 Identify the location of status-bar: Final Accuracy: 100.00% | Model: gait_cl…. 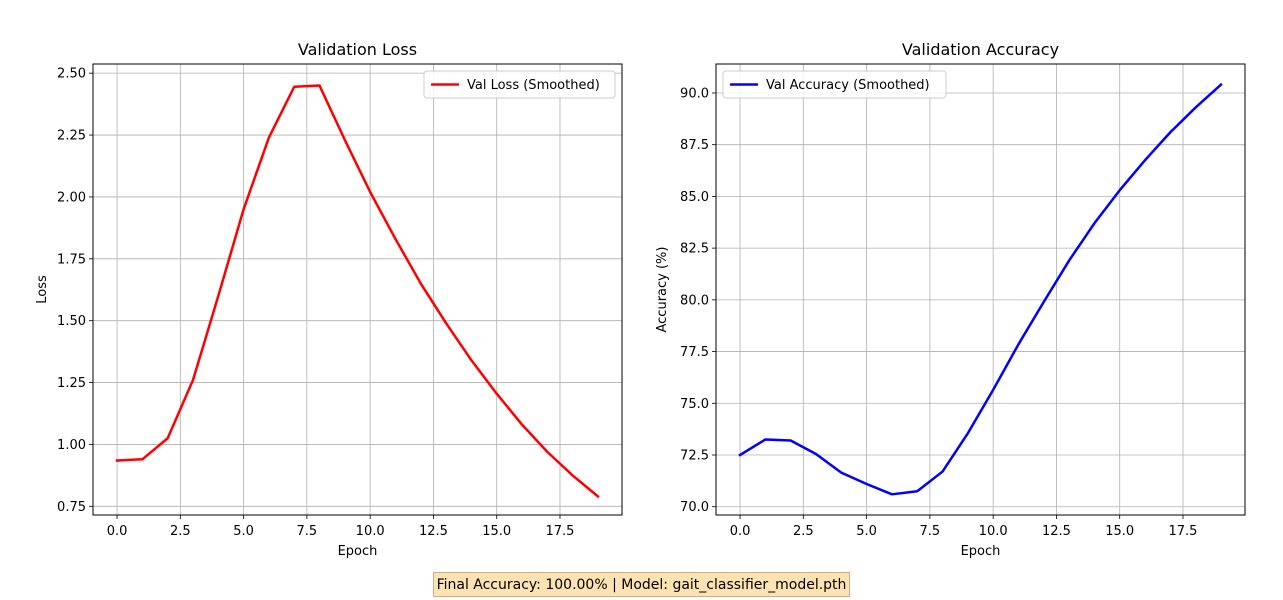
(641, 584).